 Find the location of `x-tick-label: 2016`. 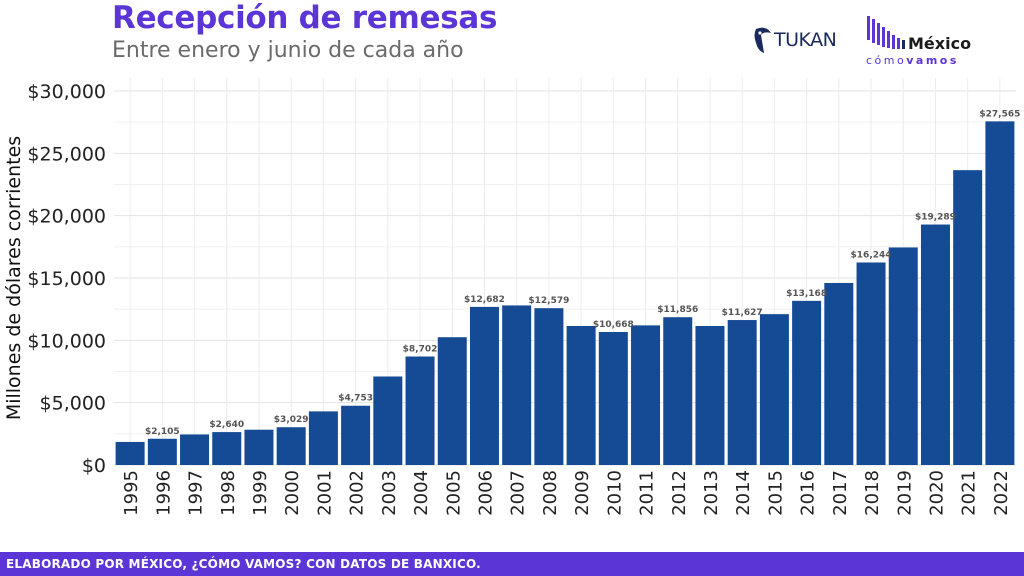

x-tick-label: 2016 is located at coordinates (808, 493).